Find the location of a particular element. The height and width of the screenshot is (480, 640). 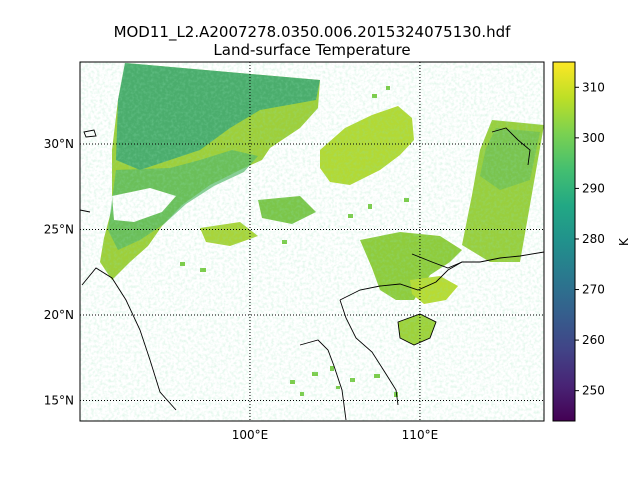

colorbar-tick-label: 300 is located at coordinates (593, 138).